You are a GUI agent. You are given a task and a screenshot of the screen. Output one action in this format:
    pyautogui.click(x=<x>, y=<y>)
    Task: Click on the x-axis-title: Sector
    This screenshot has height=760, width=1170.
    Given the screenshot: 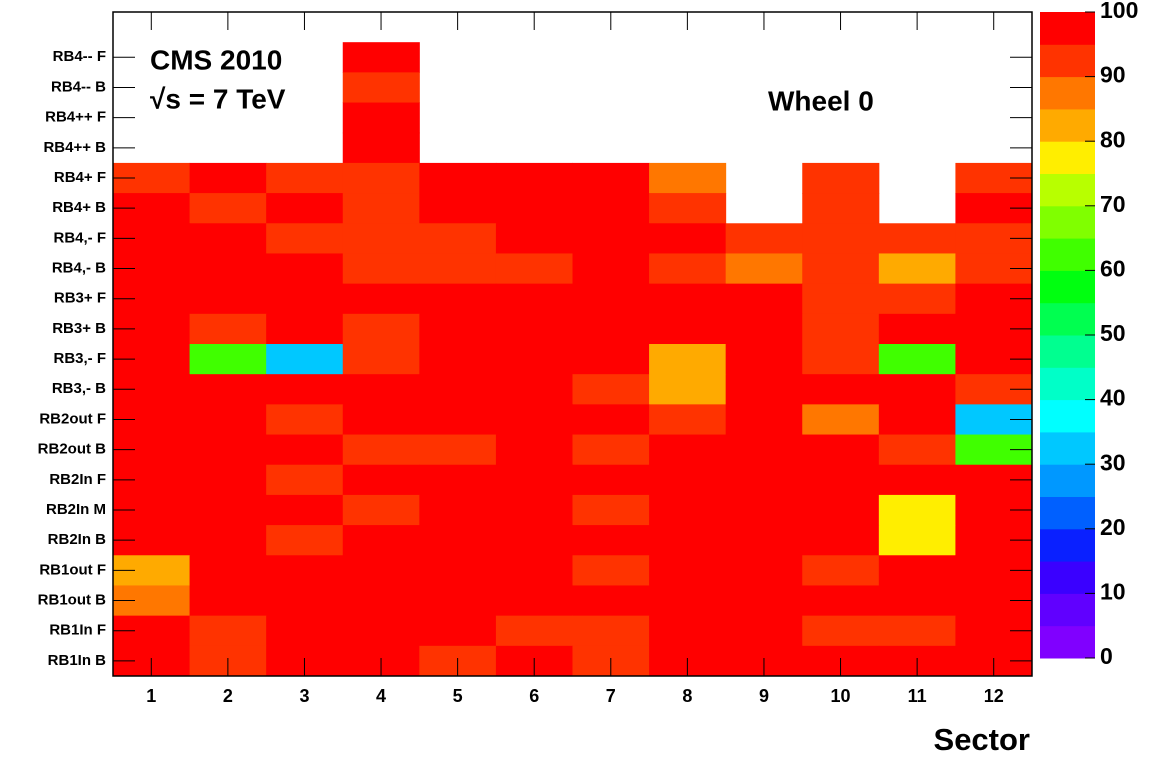 What is the action you would take?
    pyautogui.click(x=982, y=739)
    